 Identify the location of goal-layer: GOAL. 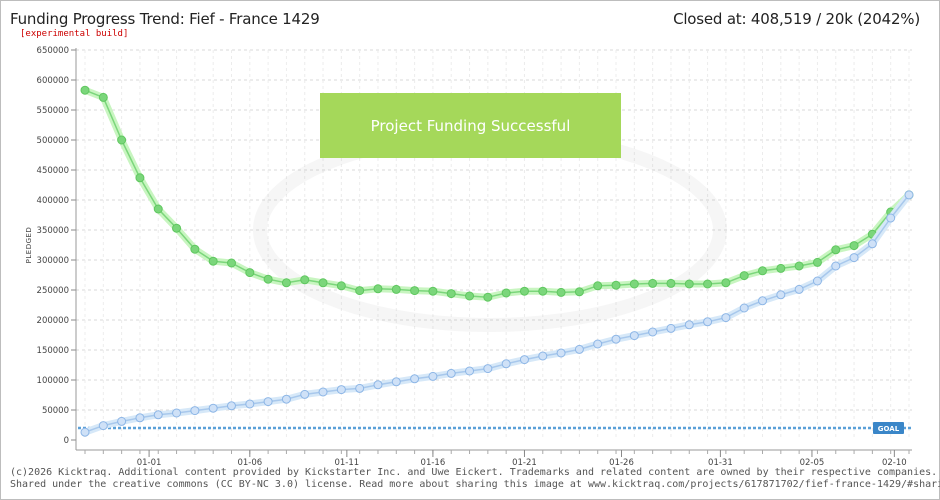
(495, 428).